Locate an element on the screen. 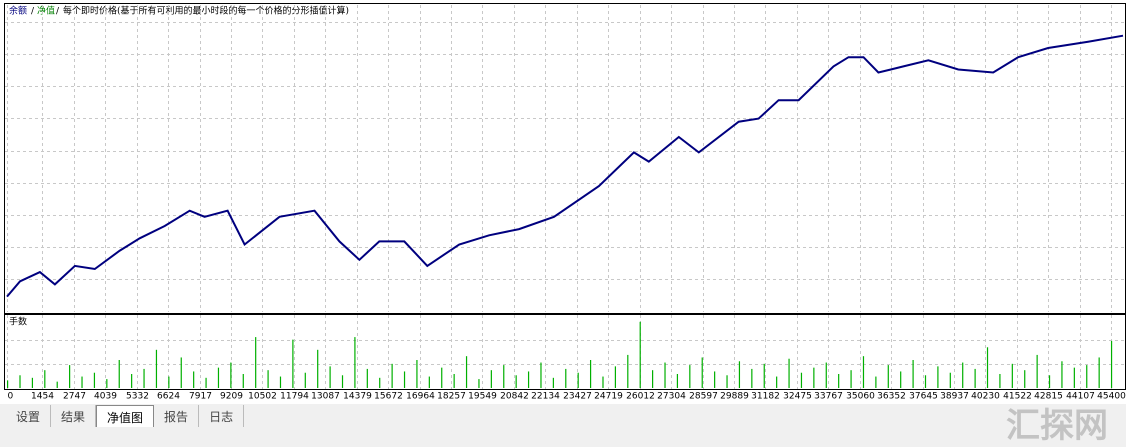  tab-bar: 设置 结果 净值图 报告 日志 is located at coordinates (125, 416).